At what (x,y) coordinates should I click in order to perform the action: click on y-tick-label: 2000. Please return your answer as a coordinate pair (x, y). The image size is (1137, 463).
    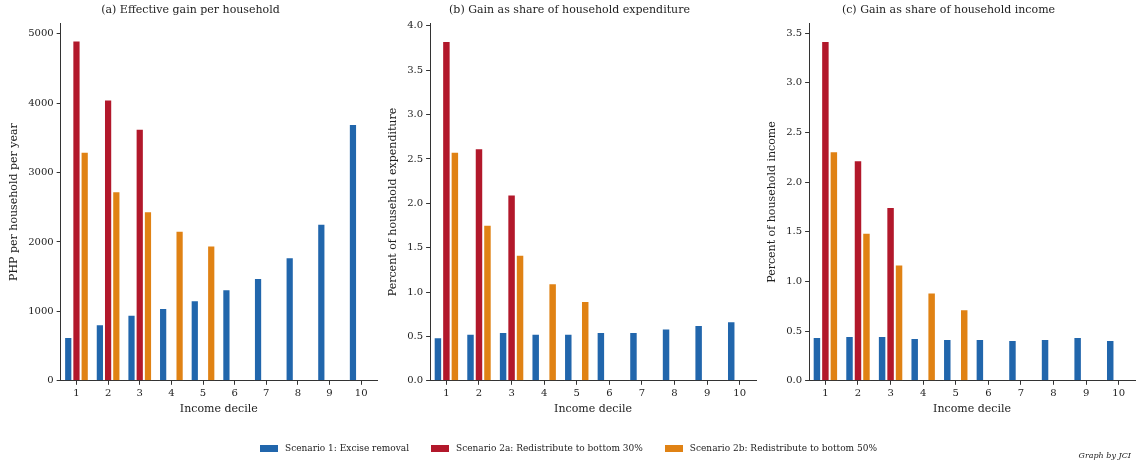
    Looking at the image, I should click on (41, 241).